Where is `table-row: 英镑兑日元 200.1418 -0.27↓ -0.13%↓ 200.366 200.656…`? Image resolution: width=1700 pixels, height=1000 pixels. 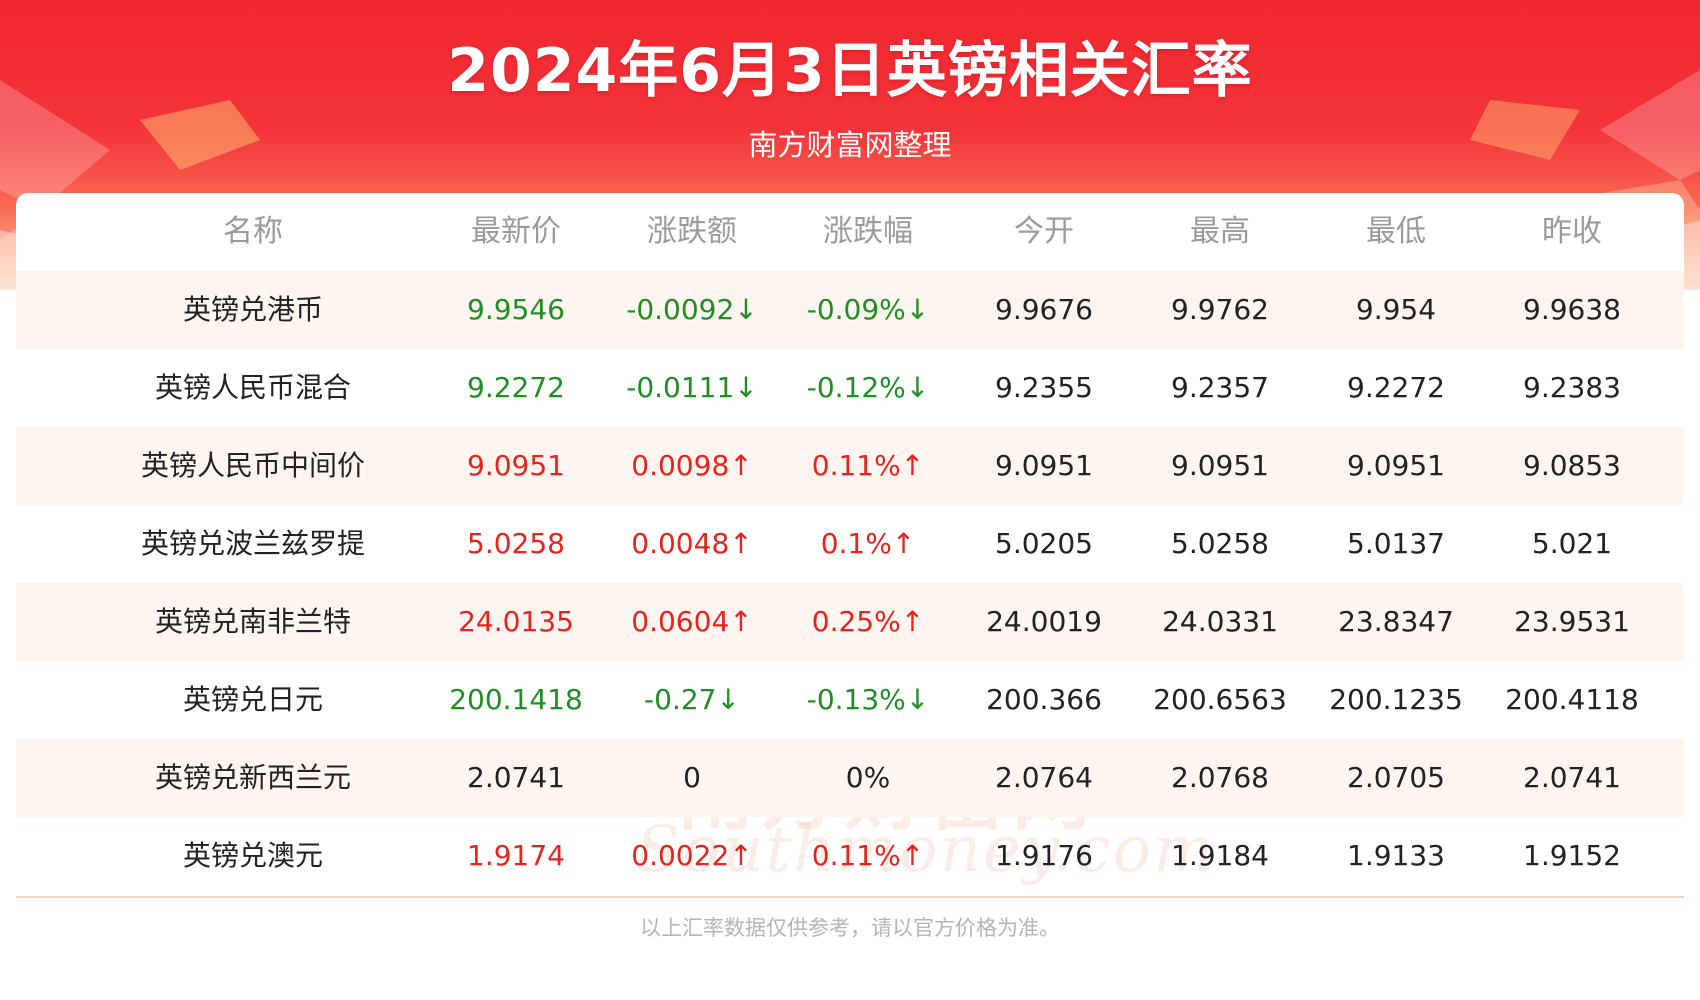
table-row: 英镑兑日元 200.1418 -0.27↓ -0.13%↓ 200.366 200.656… is located at coordinates (850, 700).